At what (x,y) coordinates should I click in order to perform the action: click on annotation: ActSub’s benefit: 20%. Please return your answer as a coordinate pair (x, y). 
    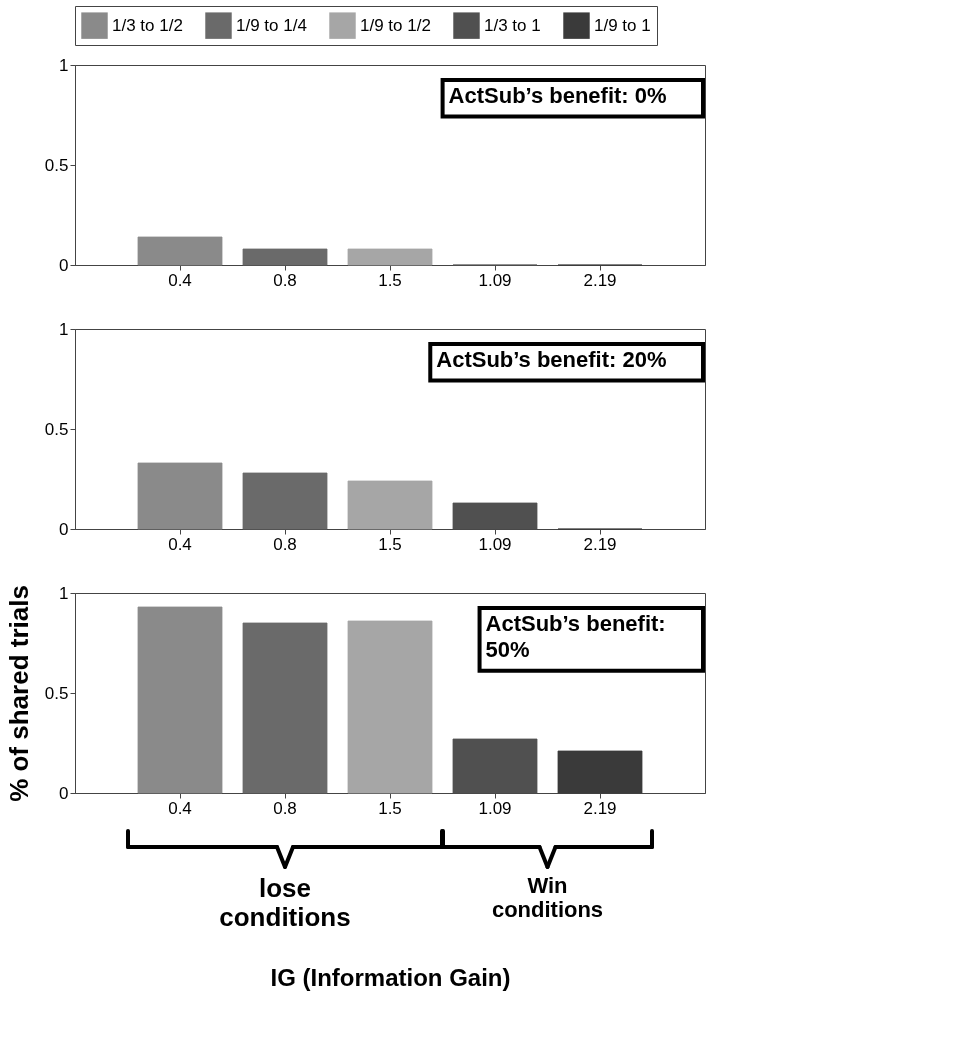
    Looking at the image, I should click on (551, 359).